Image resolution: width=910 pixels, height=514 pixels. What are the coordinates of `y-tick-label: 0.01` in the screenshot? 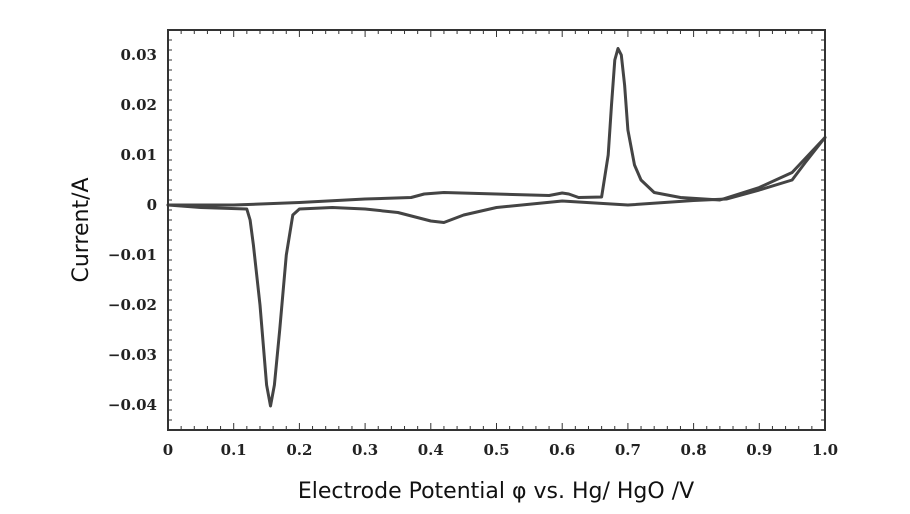 It's located at (138, 155).